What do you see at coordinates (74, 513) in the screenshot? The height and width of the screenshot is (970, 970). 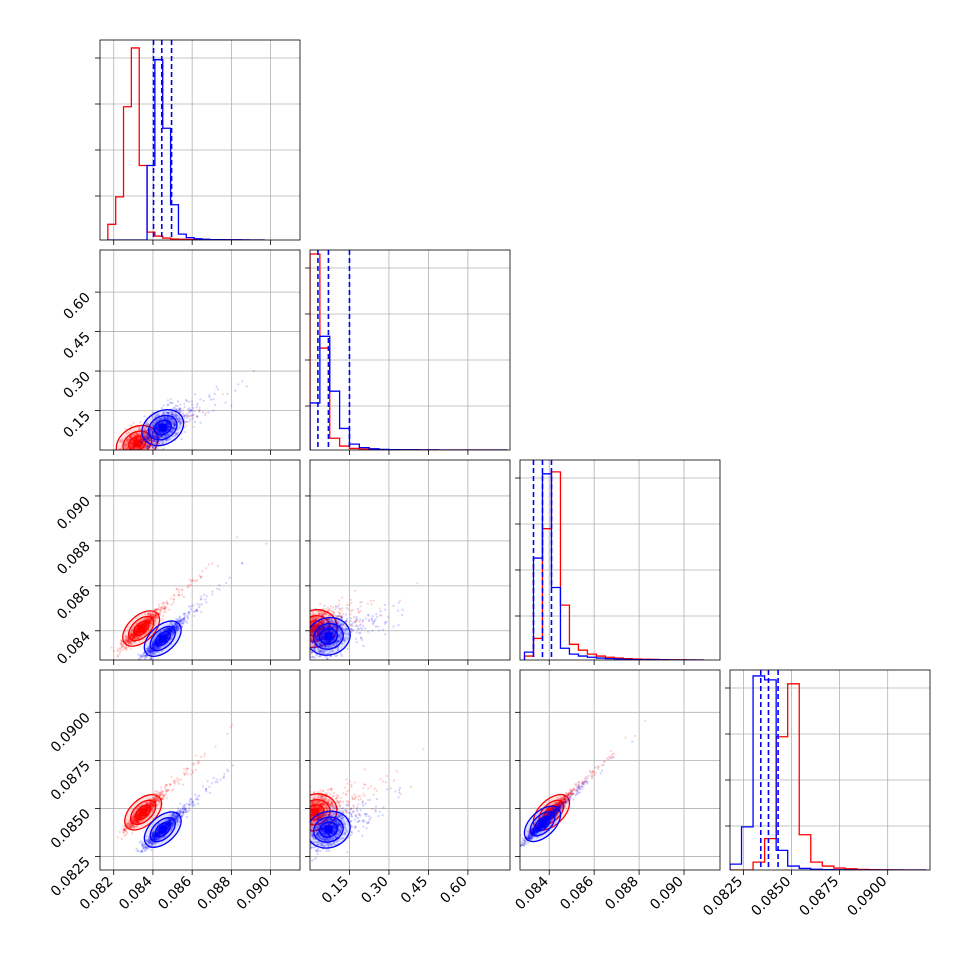 I see `y-tick-label: 0.090` at bounding box center [74, 513].